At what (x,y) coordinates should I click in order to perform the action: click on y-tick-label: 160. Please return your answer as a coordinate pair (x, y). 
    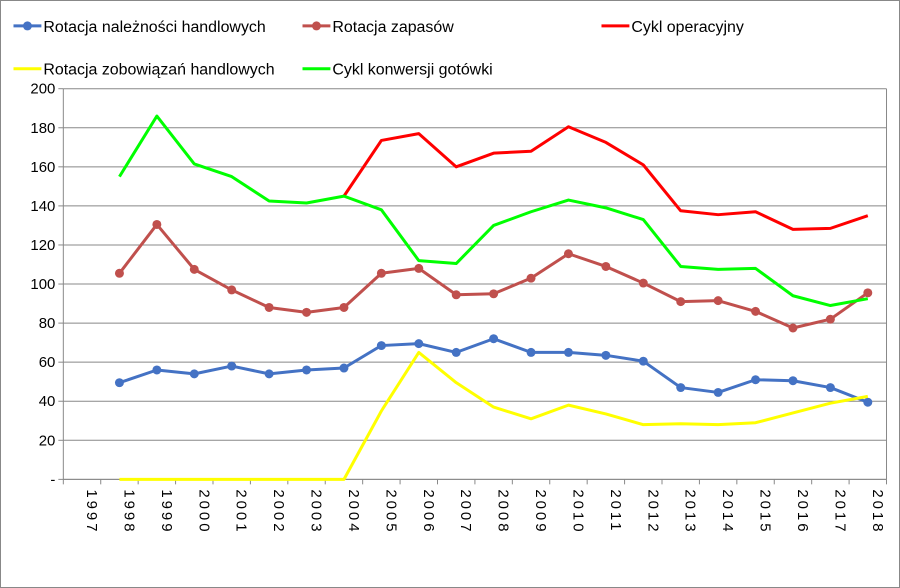
    Looking at the image, I should click on (42, 167).